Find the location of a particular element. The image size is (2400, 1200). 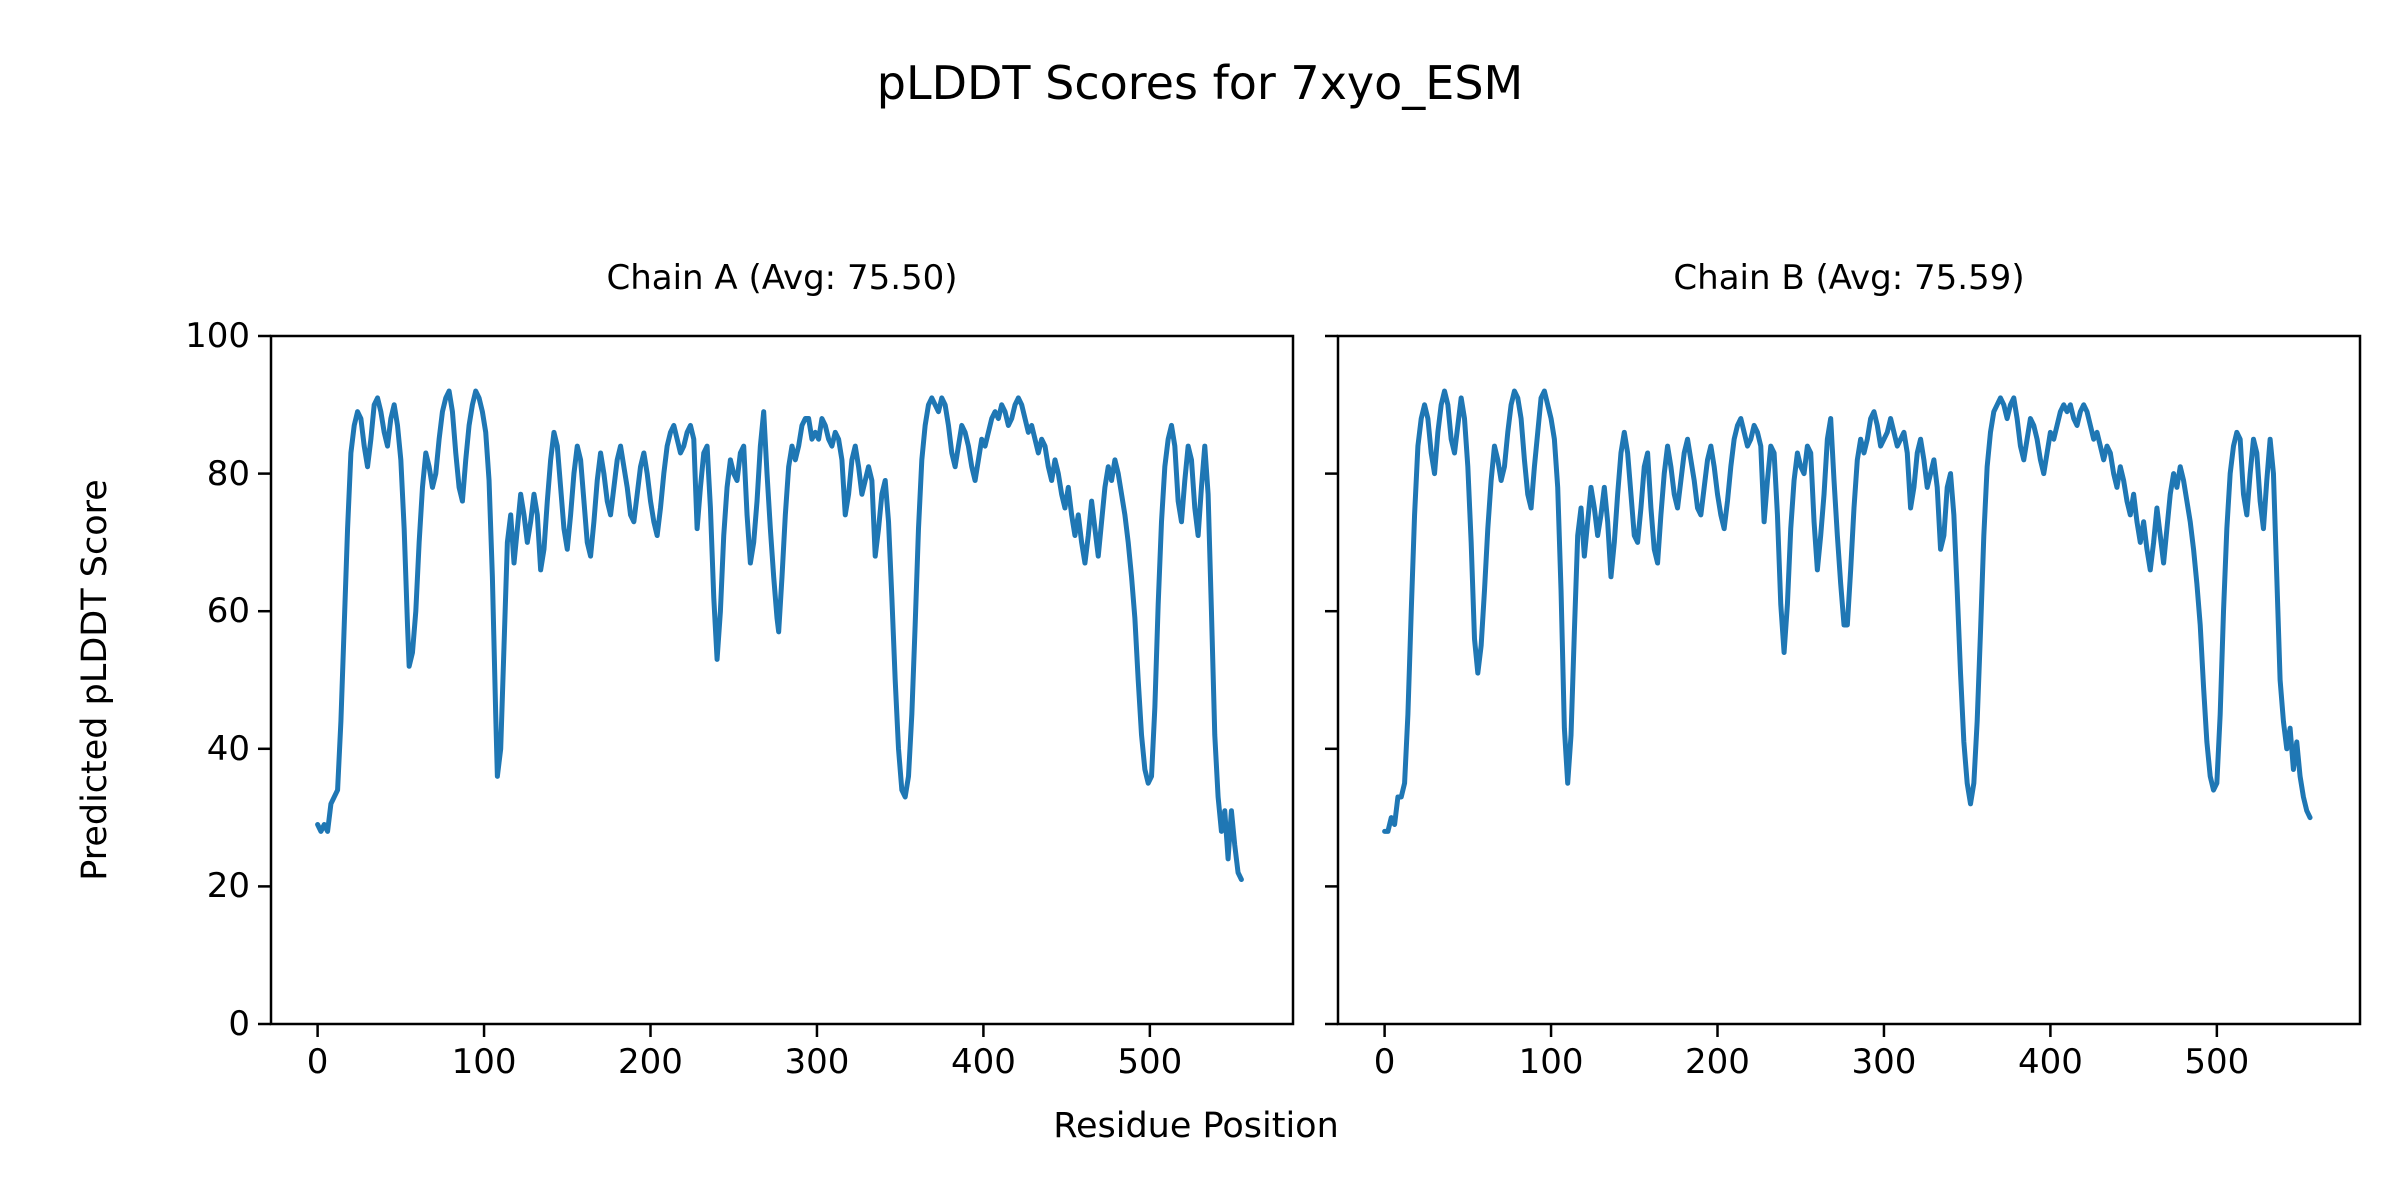

panel-title-chain-b: Chain B (Avg: 75.59) is located at coordinates (1849, 278).